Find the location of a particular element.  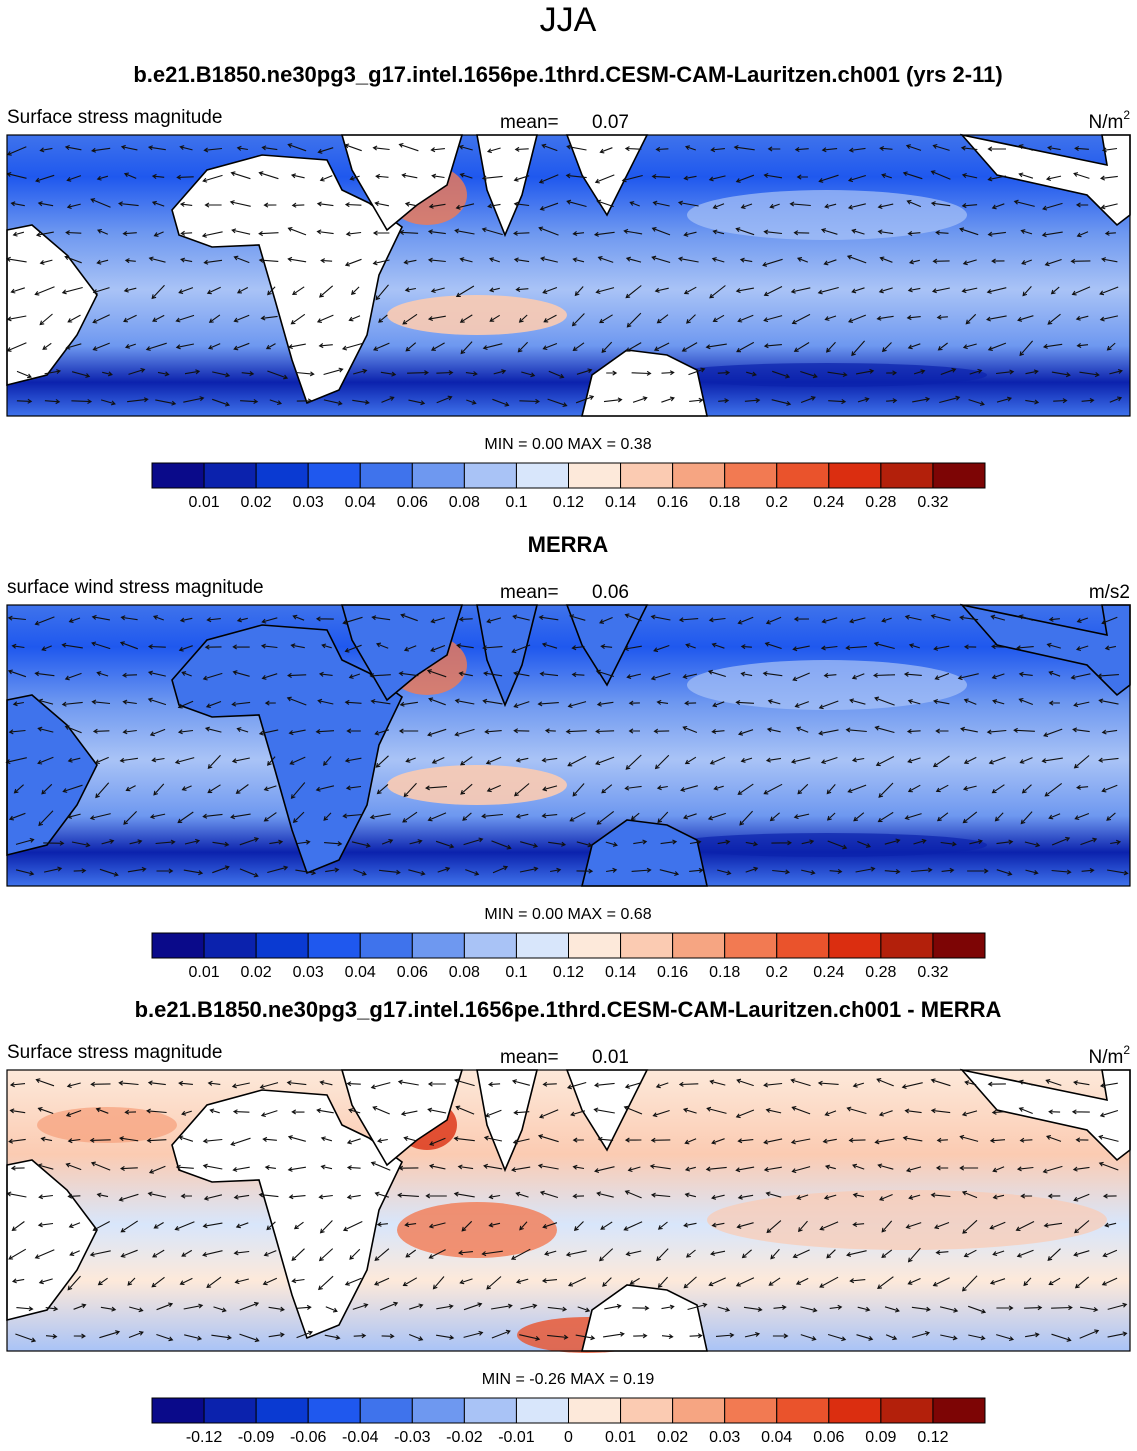

colorbar-label: 0.28 is located at coordinates (880, 502).